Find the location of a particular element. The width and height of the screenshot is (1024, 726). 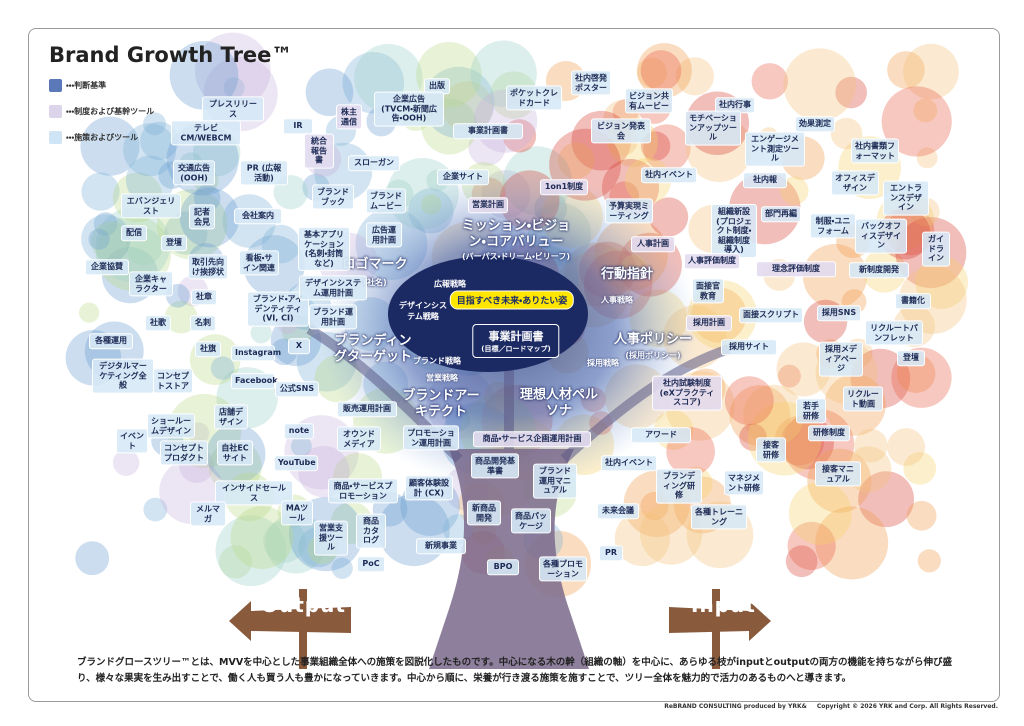

node-box: 接客マニュアル is located at coordinates (838, 474).